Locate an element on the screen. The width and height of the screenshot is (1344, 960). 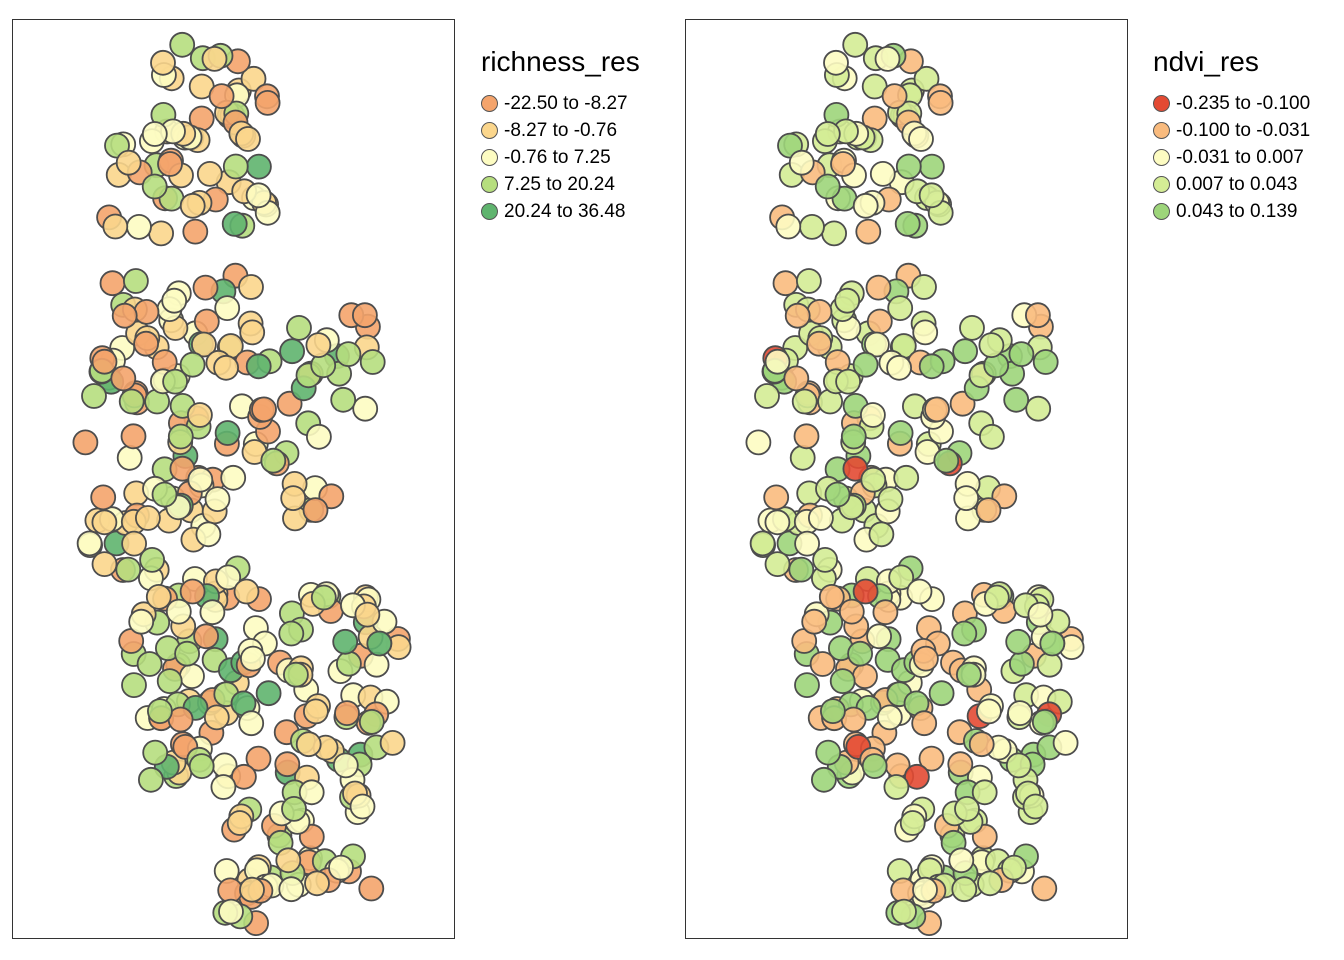
legend-item: -0.76 to 7.25 is located at coordinates (560, 157).